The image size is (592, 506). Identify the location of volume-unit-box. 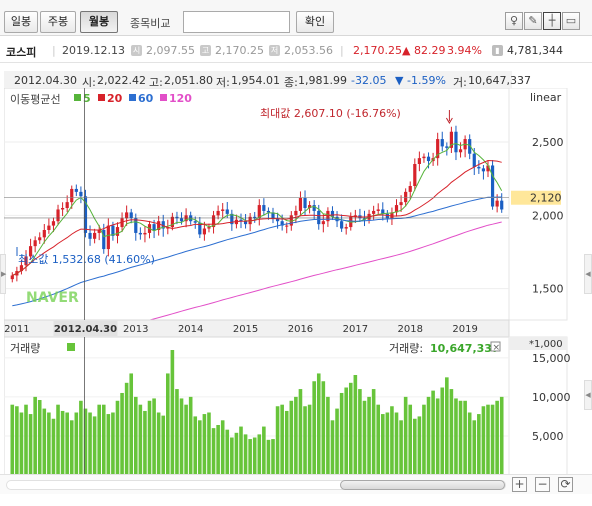
(538, 343).